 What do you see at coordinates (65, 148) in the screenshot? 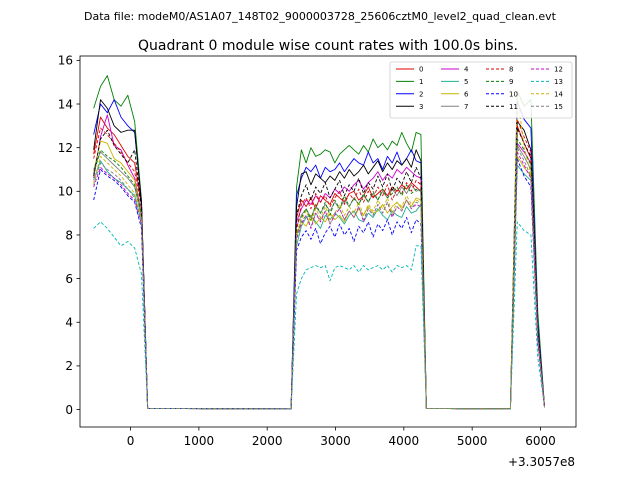
I see `y-tick-label: 12` at bounding box center [65, 148].